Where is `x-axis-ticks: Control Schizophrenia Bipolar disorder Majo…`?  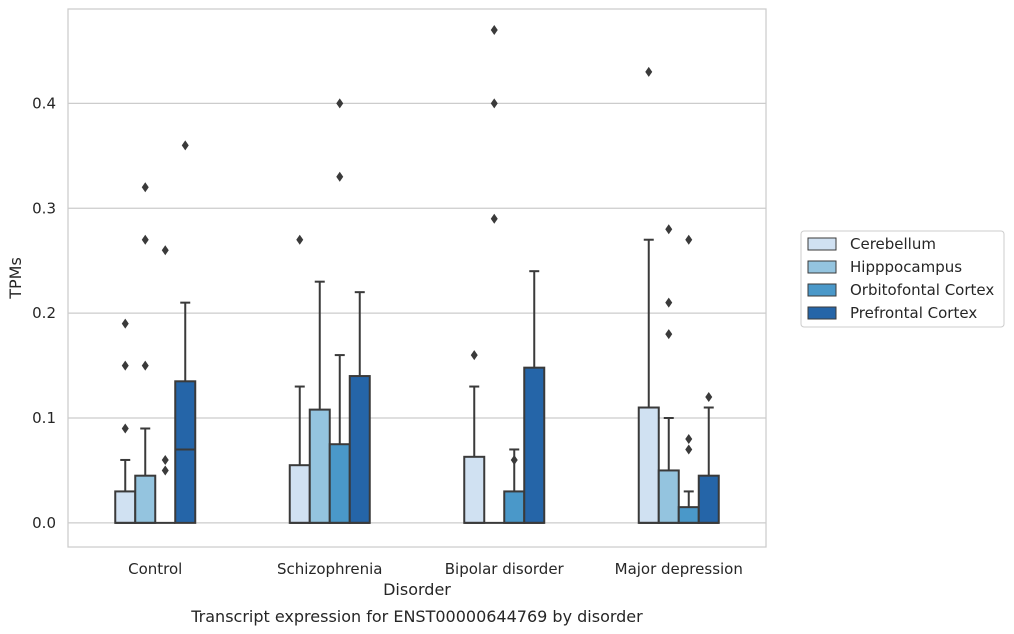 x-axis-ticks: Control Schizophrenia Bipolar disorder Majo… is located at coordinates (435, 569).